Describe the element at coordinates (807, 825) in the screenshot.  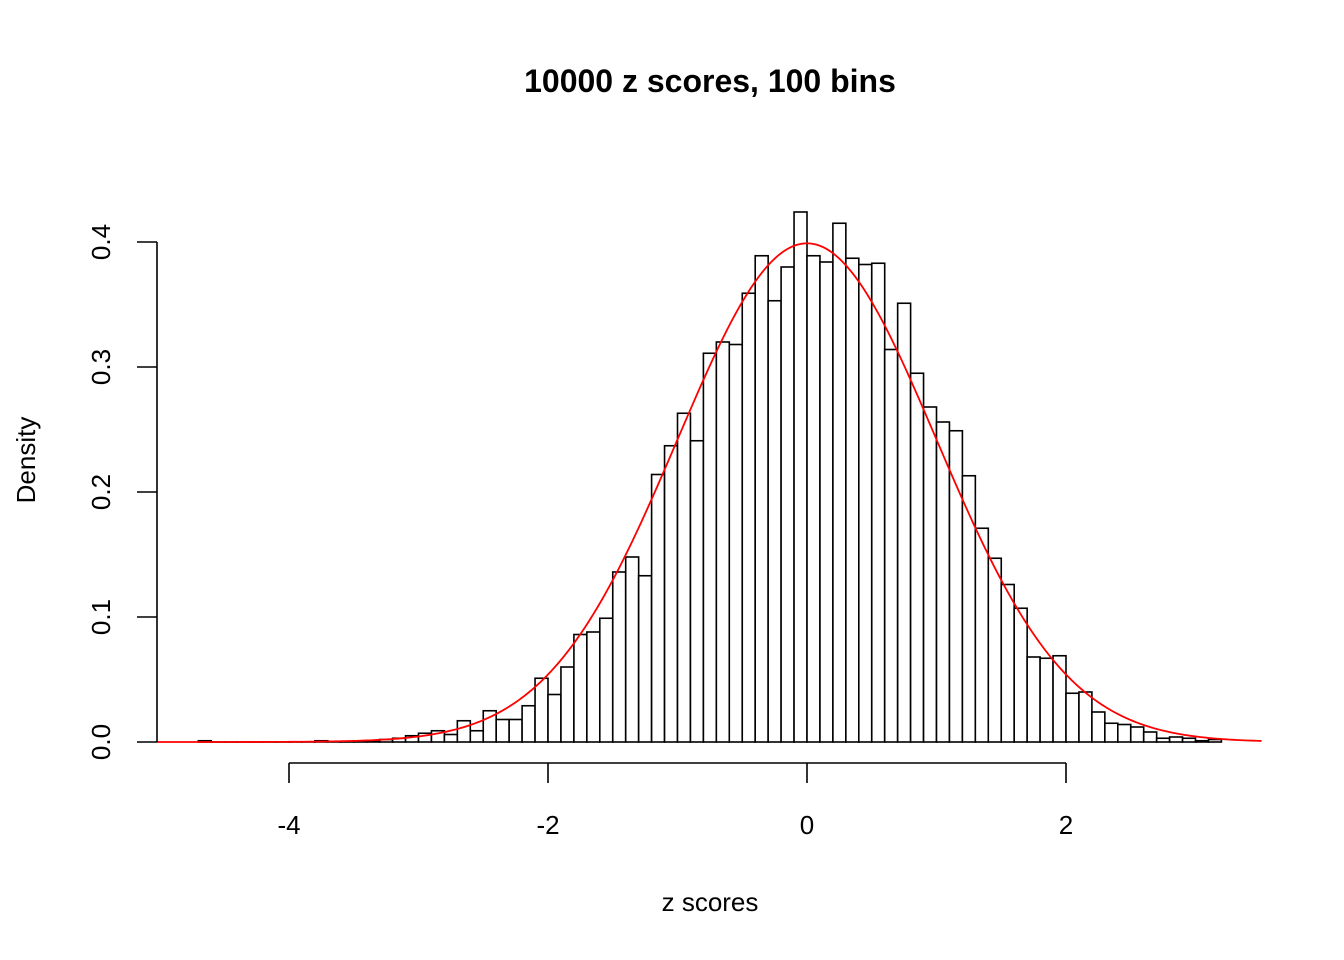
I see `x-tick-label: 0` at that location.